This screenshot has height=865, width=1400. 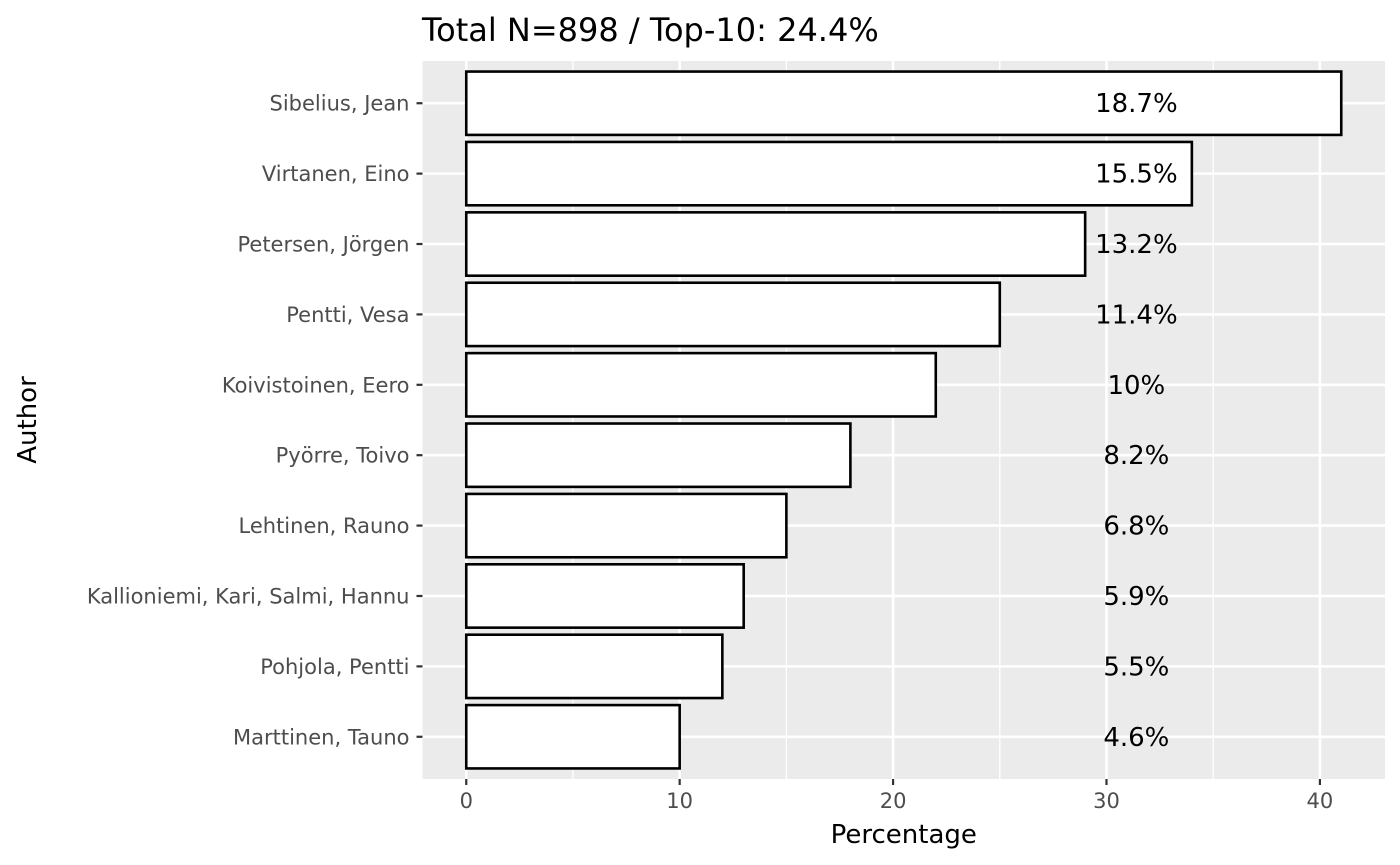 What do you see at coordinates (650, 30) in the screenshot?
I see `chart-title: Total N=898 / Top-10: 24.4%` at bounding box center [650, 30].